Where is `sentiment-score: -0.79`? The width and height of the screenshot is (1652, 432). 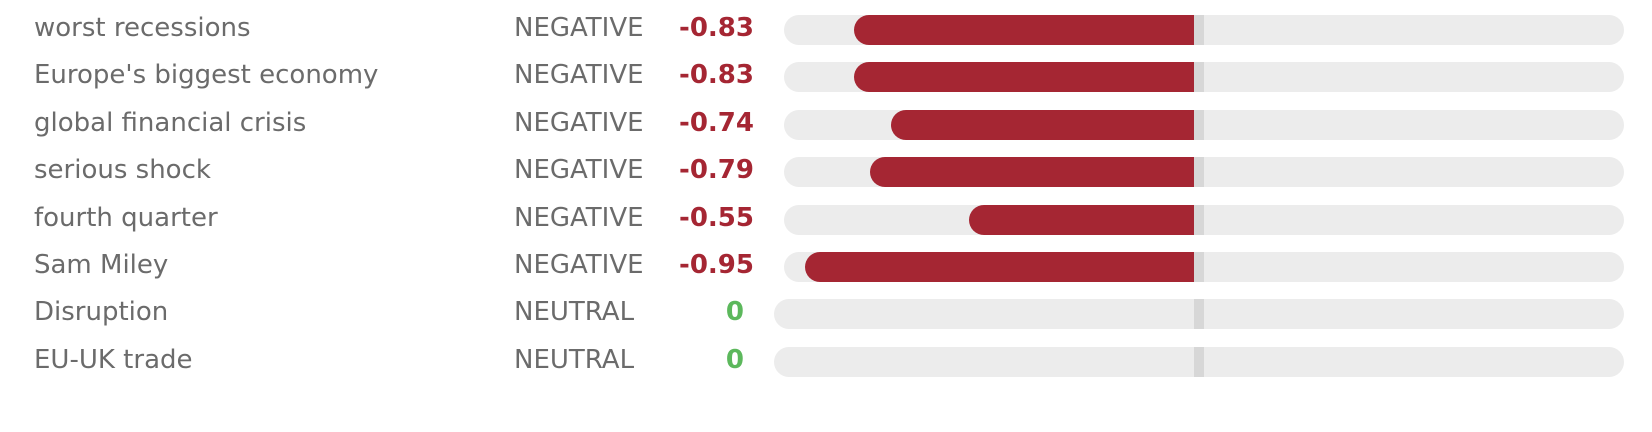 sentiment-score: -0.79 is located at coordinates (716, 170).